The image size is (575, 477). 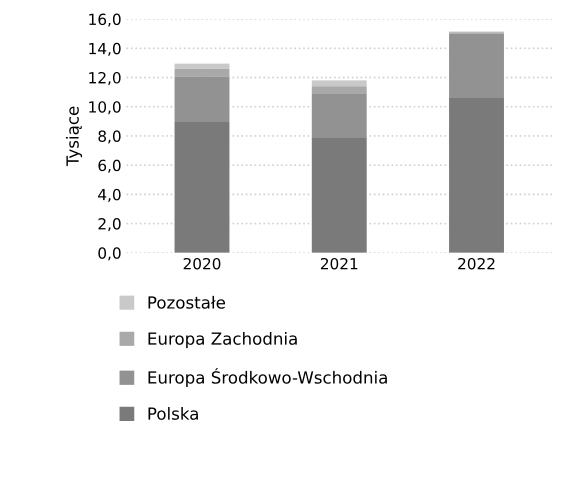 I want to click on y-axis-title: Tysiące, so click(x=74, y=136).